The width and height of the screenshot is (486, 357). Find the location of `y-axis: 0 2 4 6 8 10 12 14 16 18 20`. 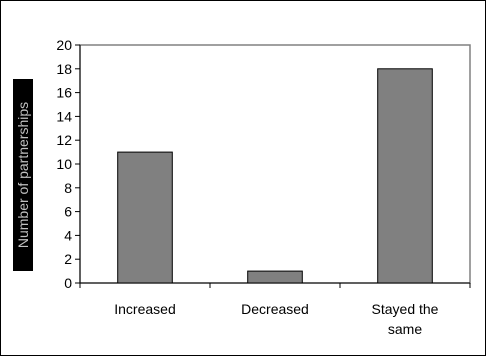

y-axis: 0 2 4 6 8 10 12 14 16 18 20 is located at coordinates (68, 164).